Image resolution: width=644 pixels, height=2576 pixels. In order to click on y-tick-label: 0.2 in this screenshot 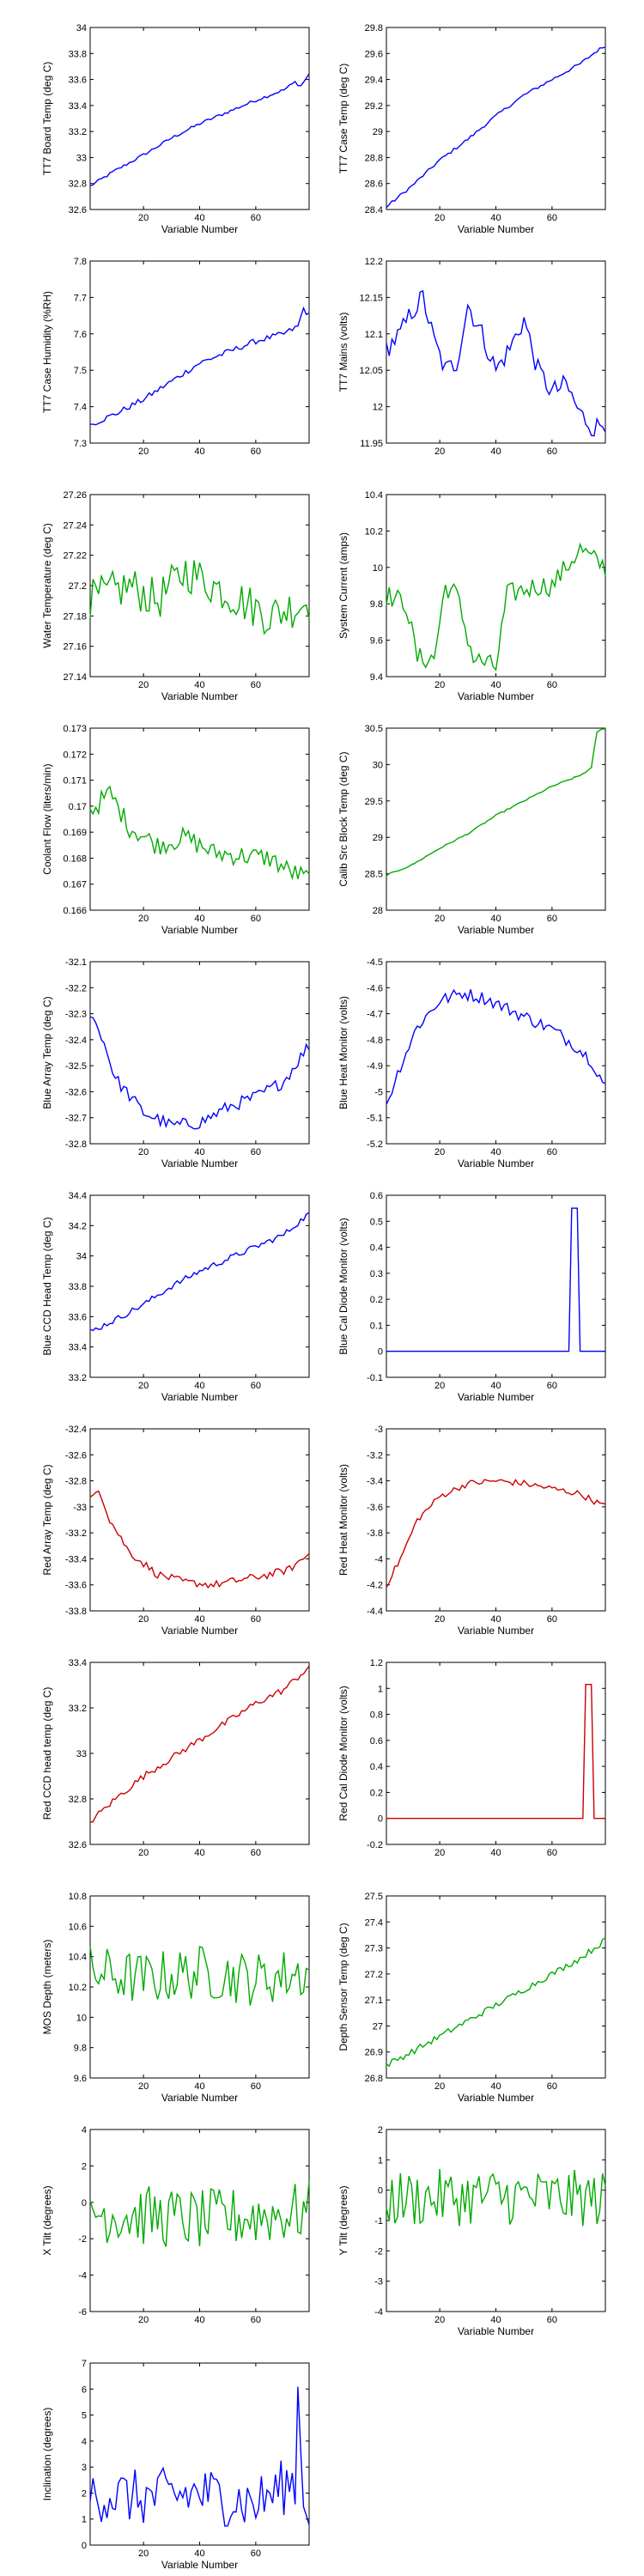, I will do `click(377, 1300)`.